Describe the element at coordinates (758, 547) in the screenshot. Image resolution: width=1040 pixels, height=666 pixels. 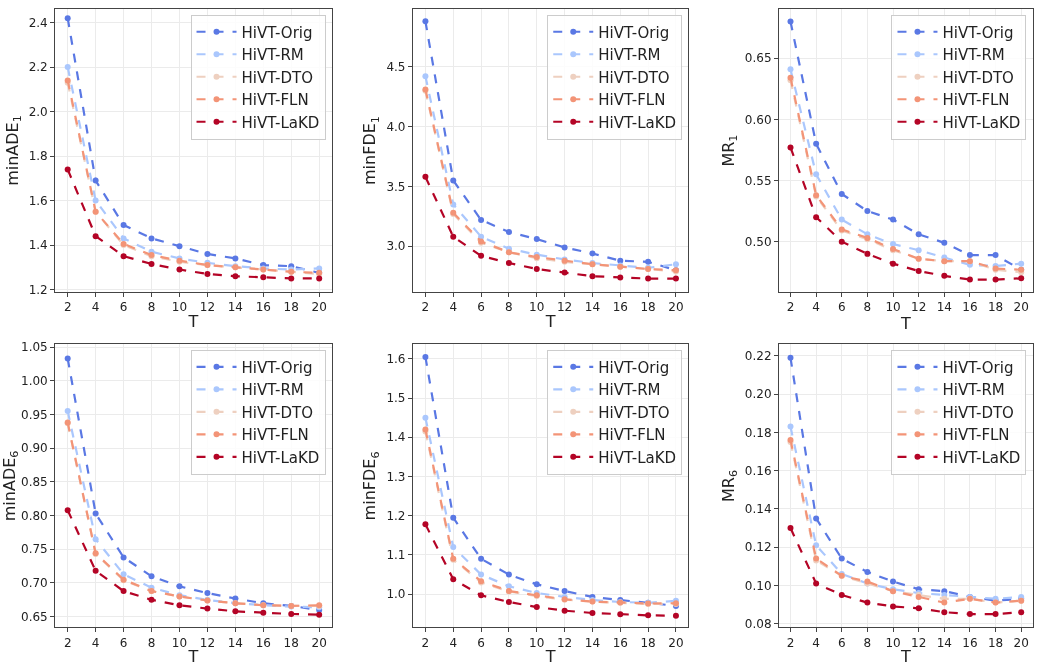
I see `y-tick-label: 0.12` at that location.